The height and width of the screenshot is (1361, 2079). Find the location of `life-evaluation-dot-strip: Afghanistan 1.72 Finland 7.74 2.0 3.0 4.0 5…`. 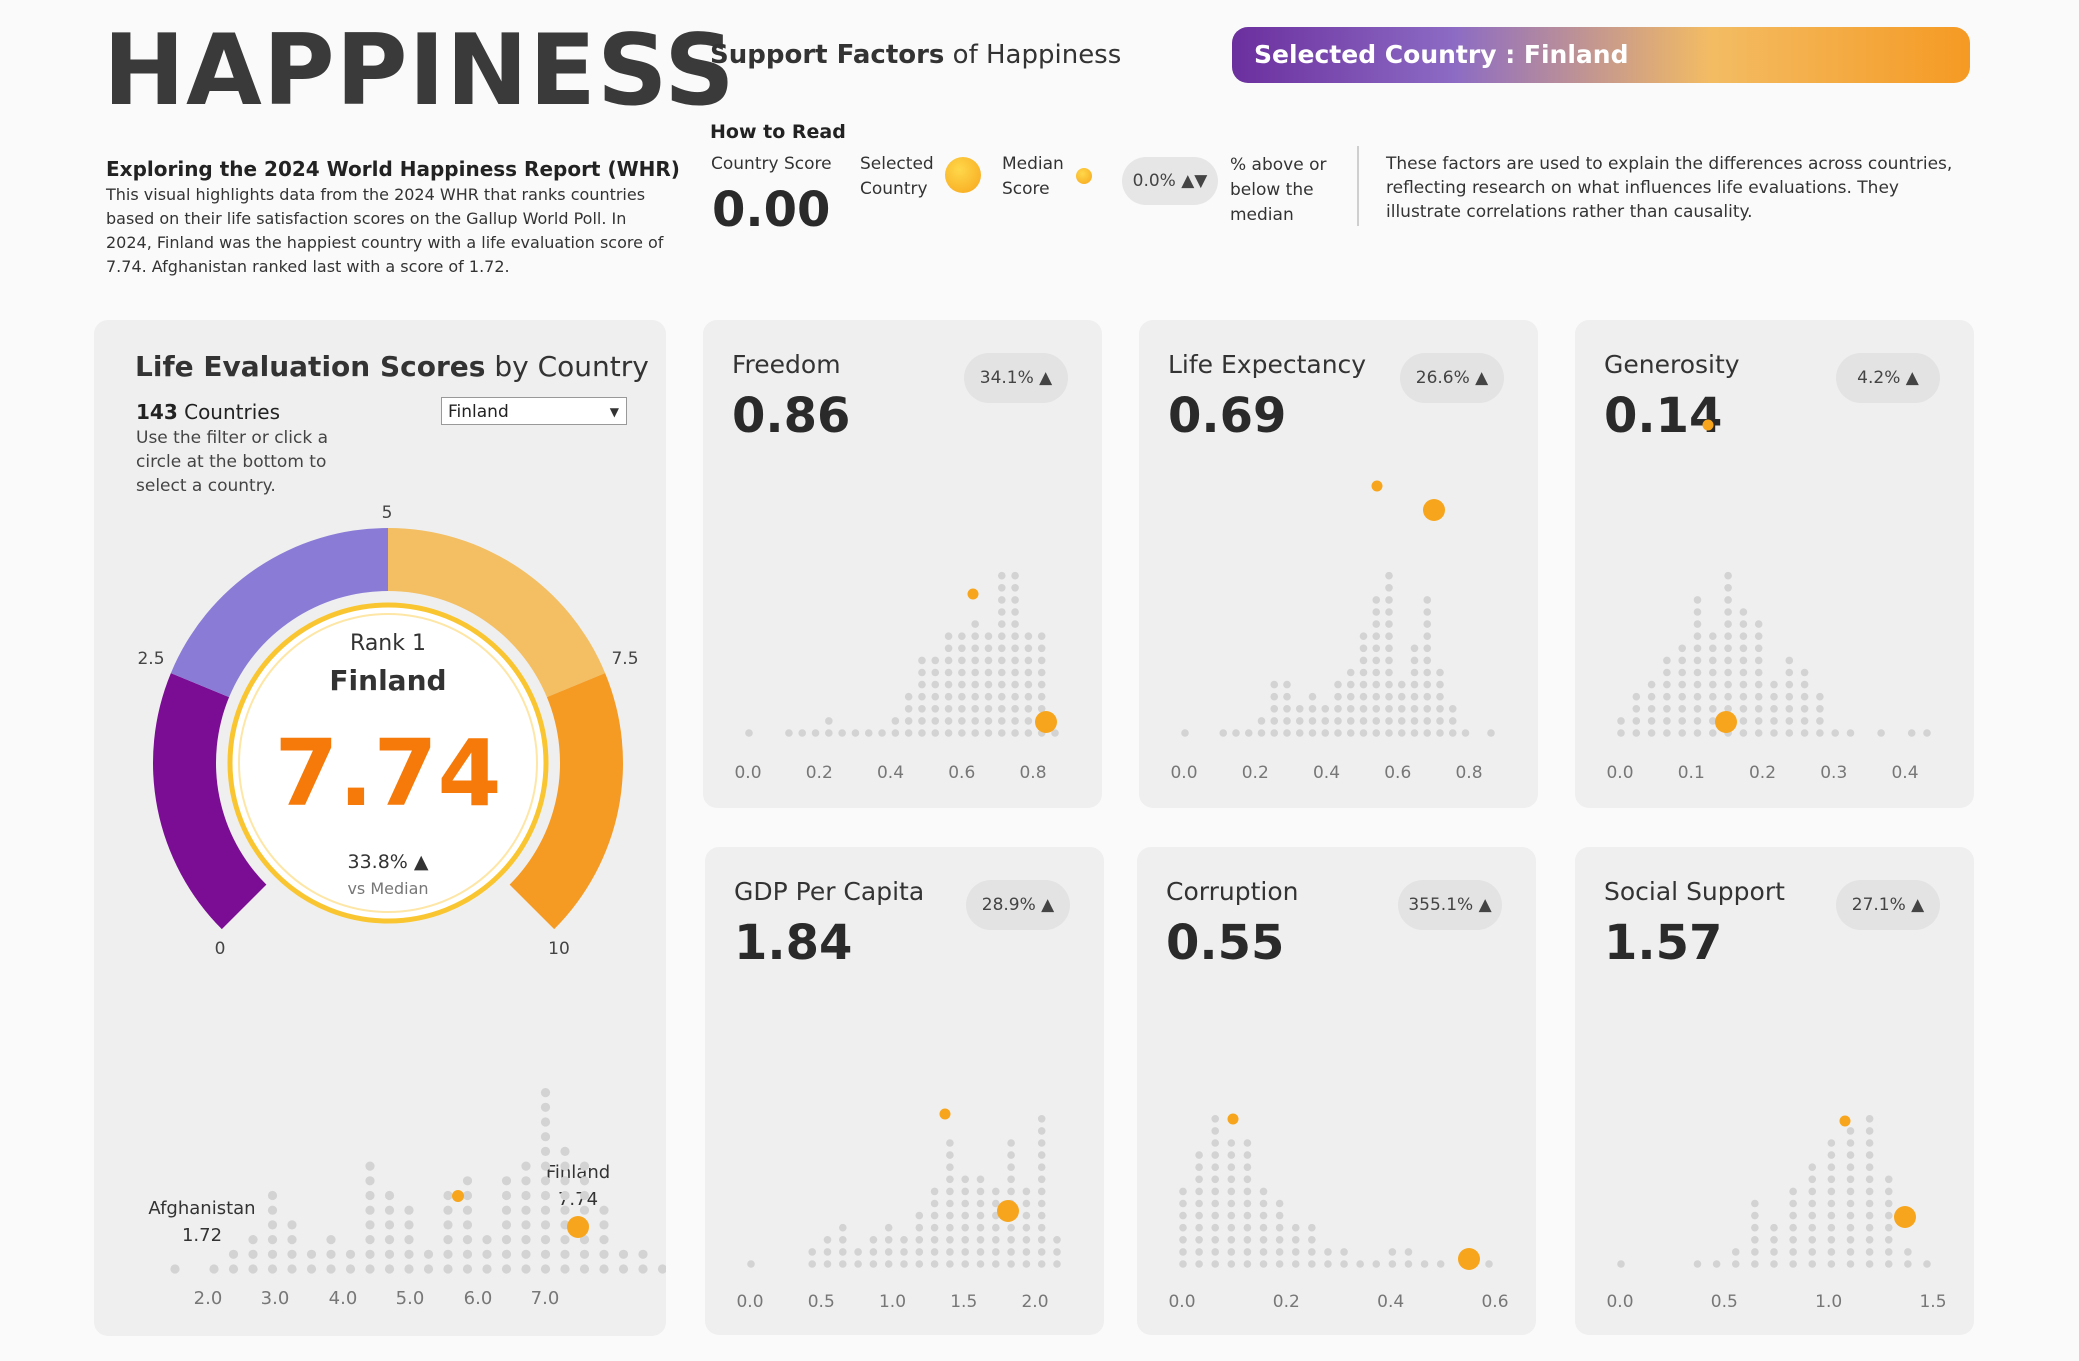

life-evaluation-dot-strip: Afghanistan 1.72 Finland 7.74 2.0 3.0 4.0 5… is located at coordinates (380, 1130).